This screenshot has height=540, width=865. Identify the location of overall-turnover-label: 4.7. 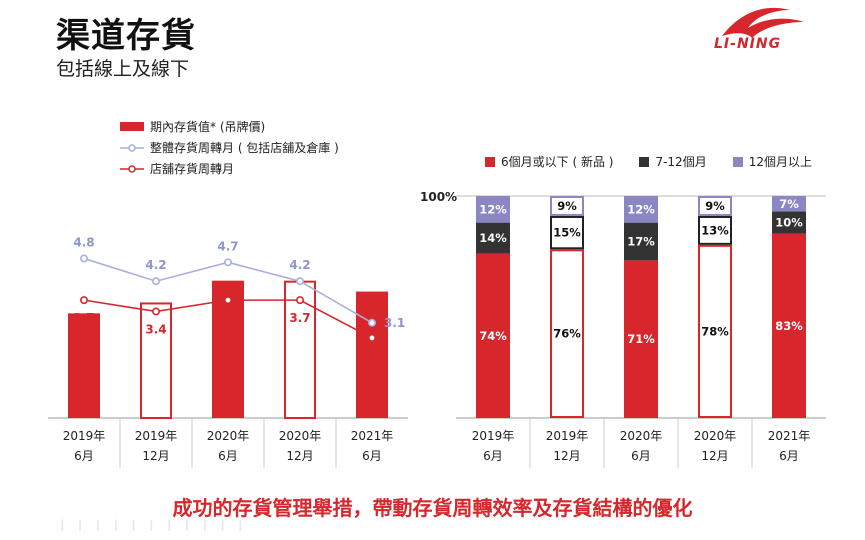
(227, 246).